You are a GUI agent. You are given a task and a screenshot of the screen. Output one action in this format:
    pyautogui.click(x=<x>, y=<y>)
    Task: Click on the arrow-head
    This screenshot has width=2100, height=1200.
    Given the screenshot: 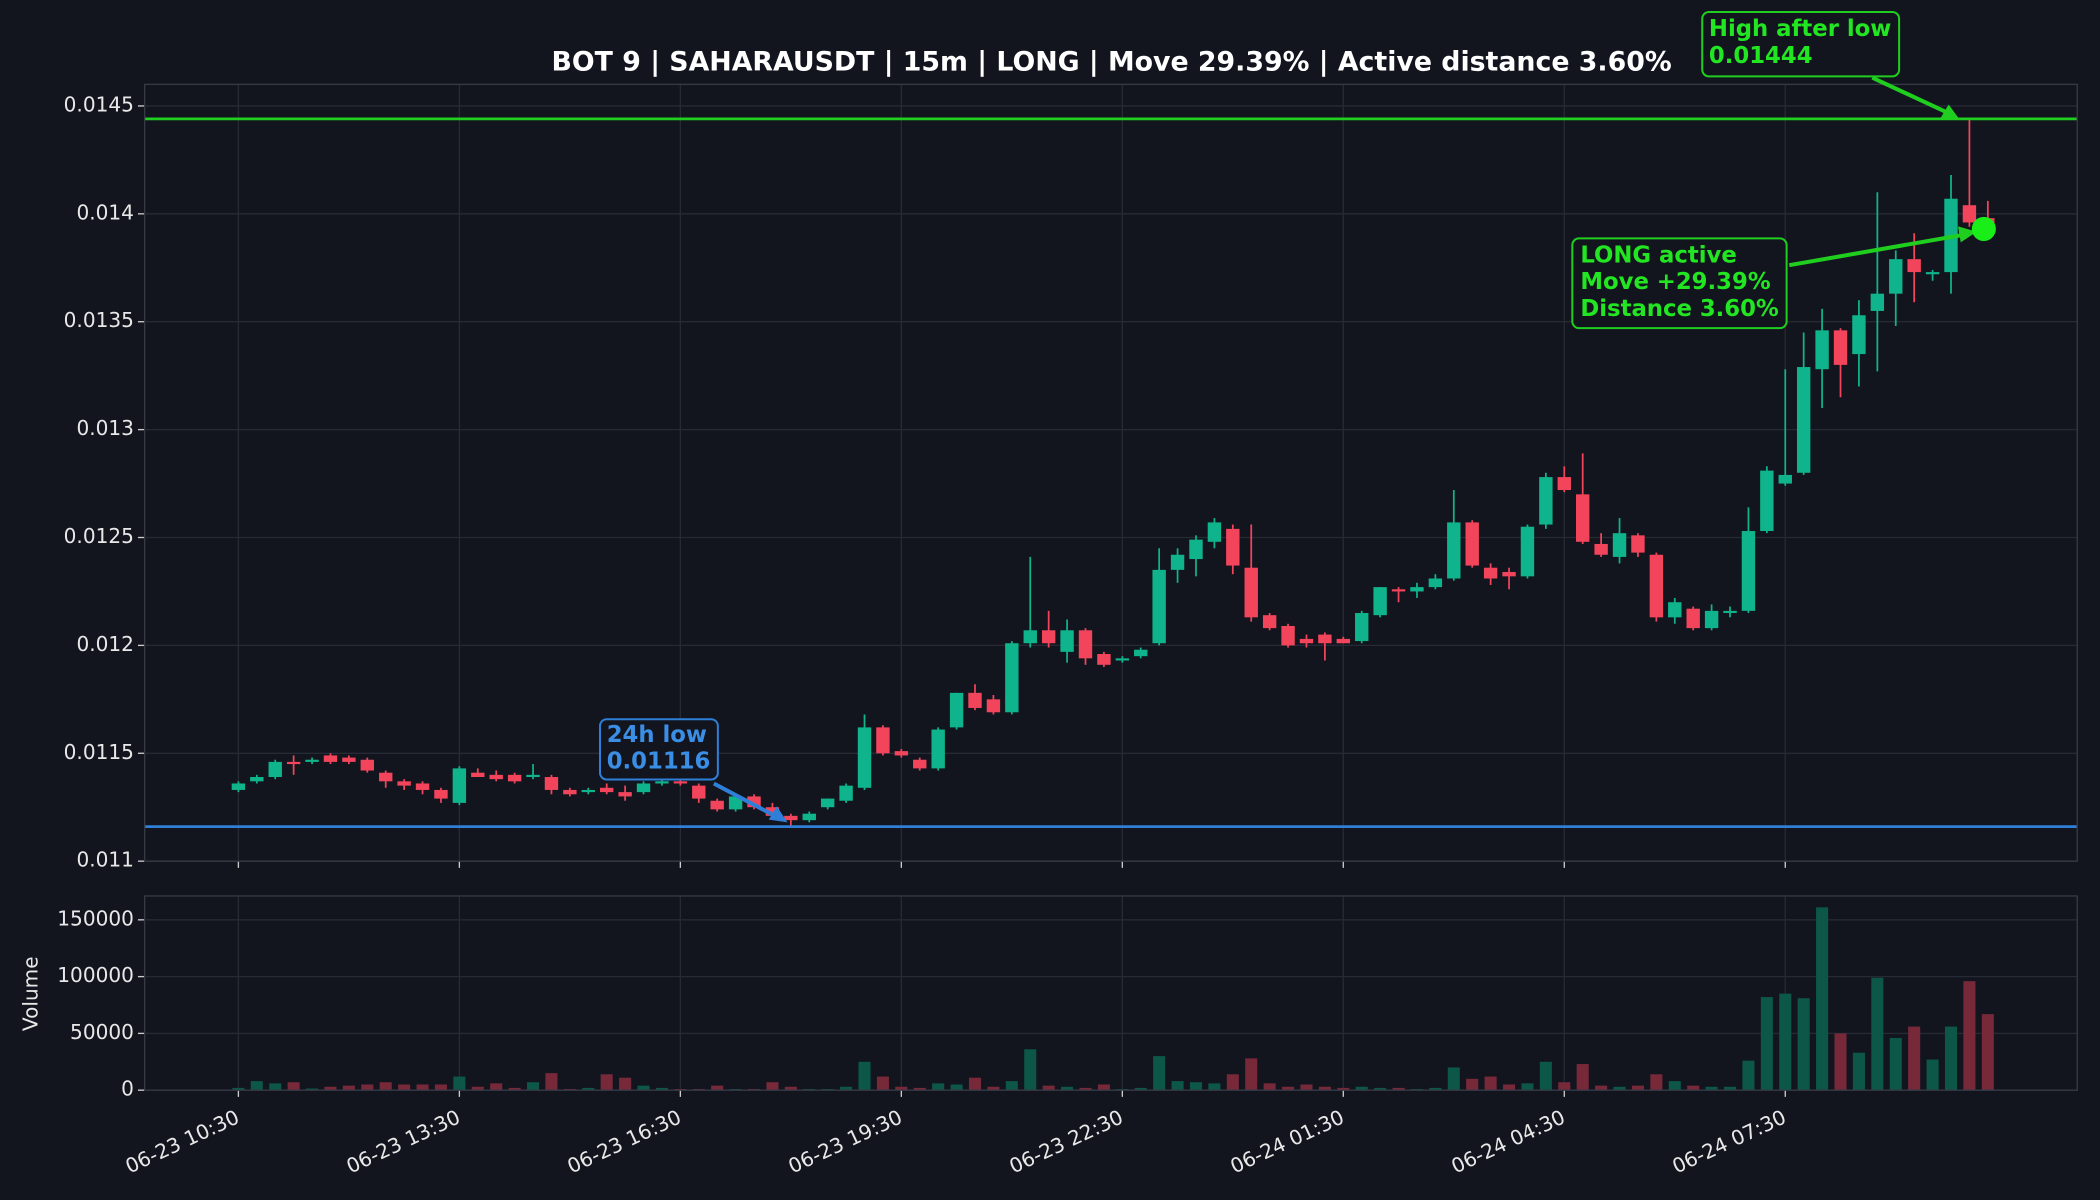 What is the action you would take?
    pyautogui.click(x=1950, y=112)
    